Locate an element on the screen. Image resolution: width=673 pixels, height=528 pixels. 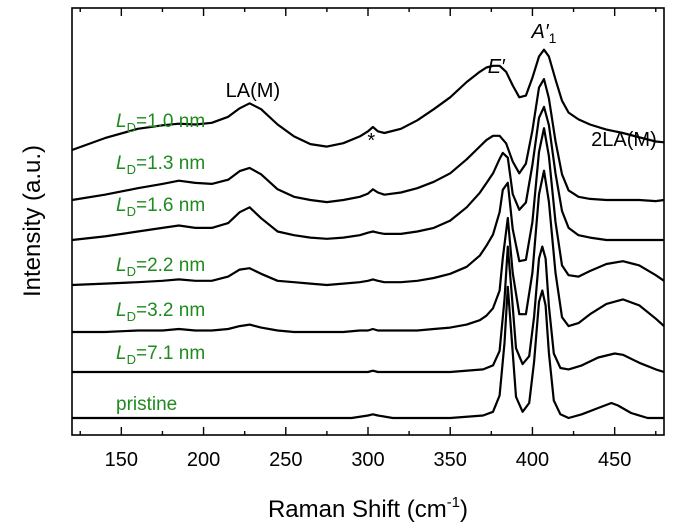
x-axis-title: Raman Shift (cm-1) is located at coordinates (368, 508).